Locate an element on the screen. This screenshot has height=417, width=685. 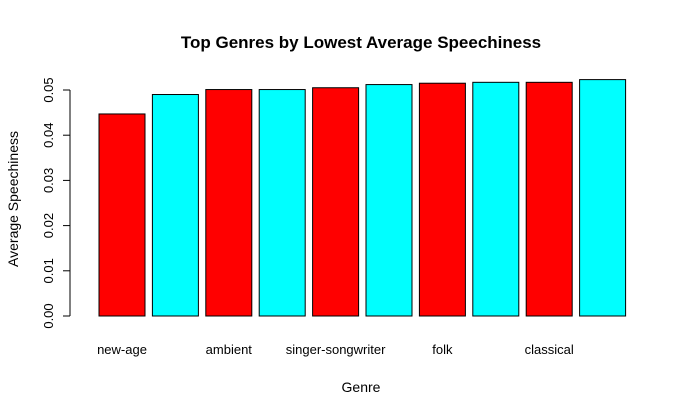
x-tick-label: singer-songwriter is located at coordinates (336, 349).